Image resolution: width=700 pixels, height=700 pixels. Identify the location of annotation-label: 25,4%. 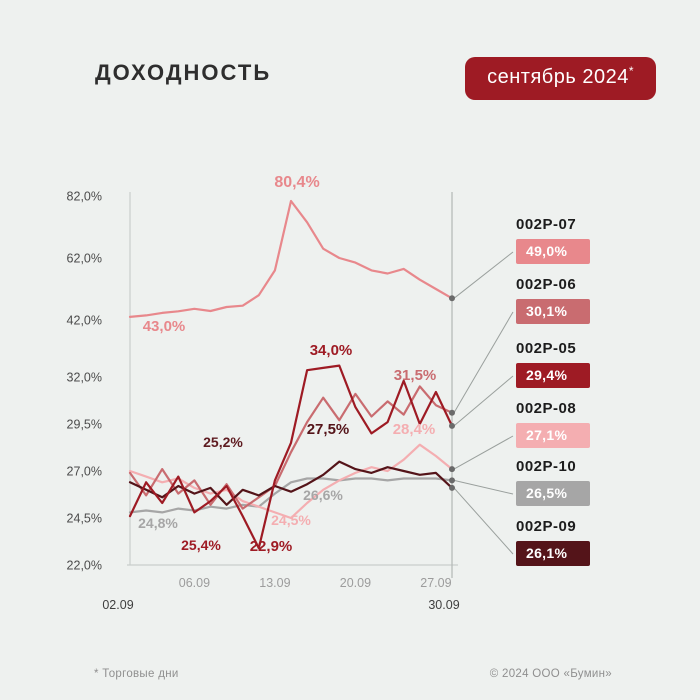
(201, 545).